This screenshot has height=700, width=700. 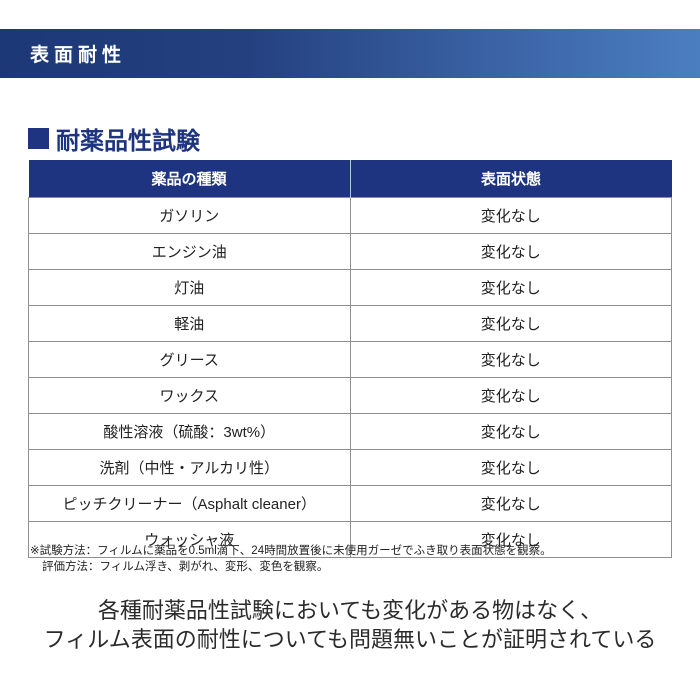 What do you see at coordinates (350, 639) in the screenshot?
I see `conclusion-line-2: フィルム表面の耐性についても問題無いことが証明されている` at bounding box center [350, 639].